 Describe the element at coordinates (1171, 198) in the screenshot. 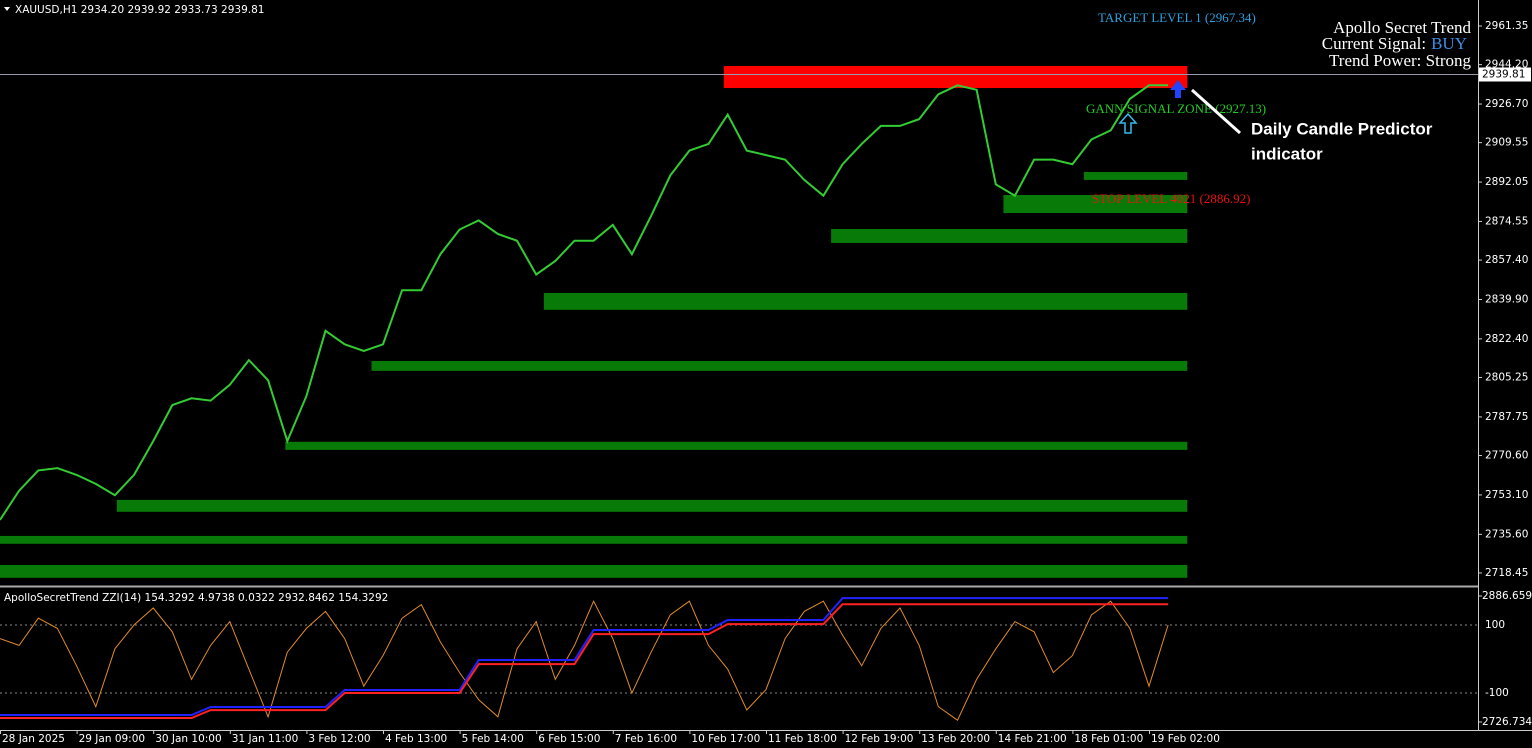

I see `annotation: STOP LEVEL 4021 (2886.92)` at that location.